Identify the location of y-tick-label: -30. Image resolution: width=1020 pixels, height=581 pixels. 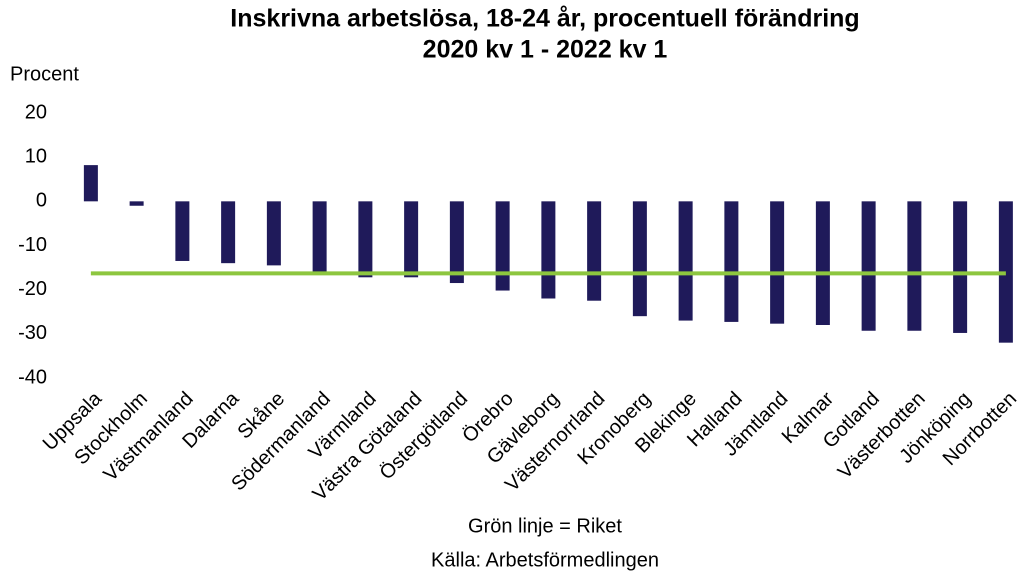
(32, 333).